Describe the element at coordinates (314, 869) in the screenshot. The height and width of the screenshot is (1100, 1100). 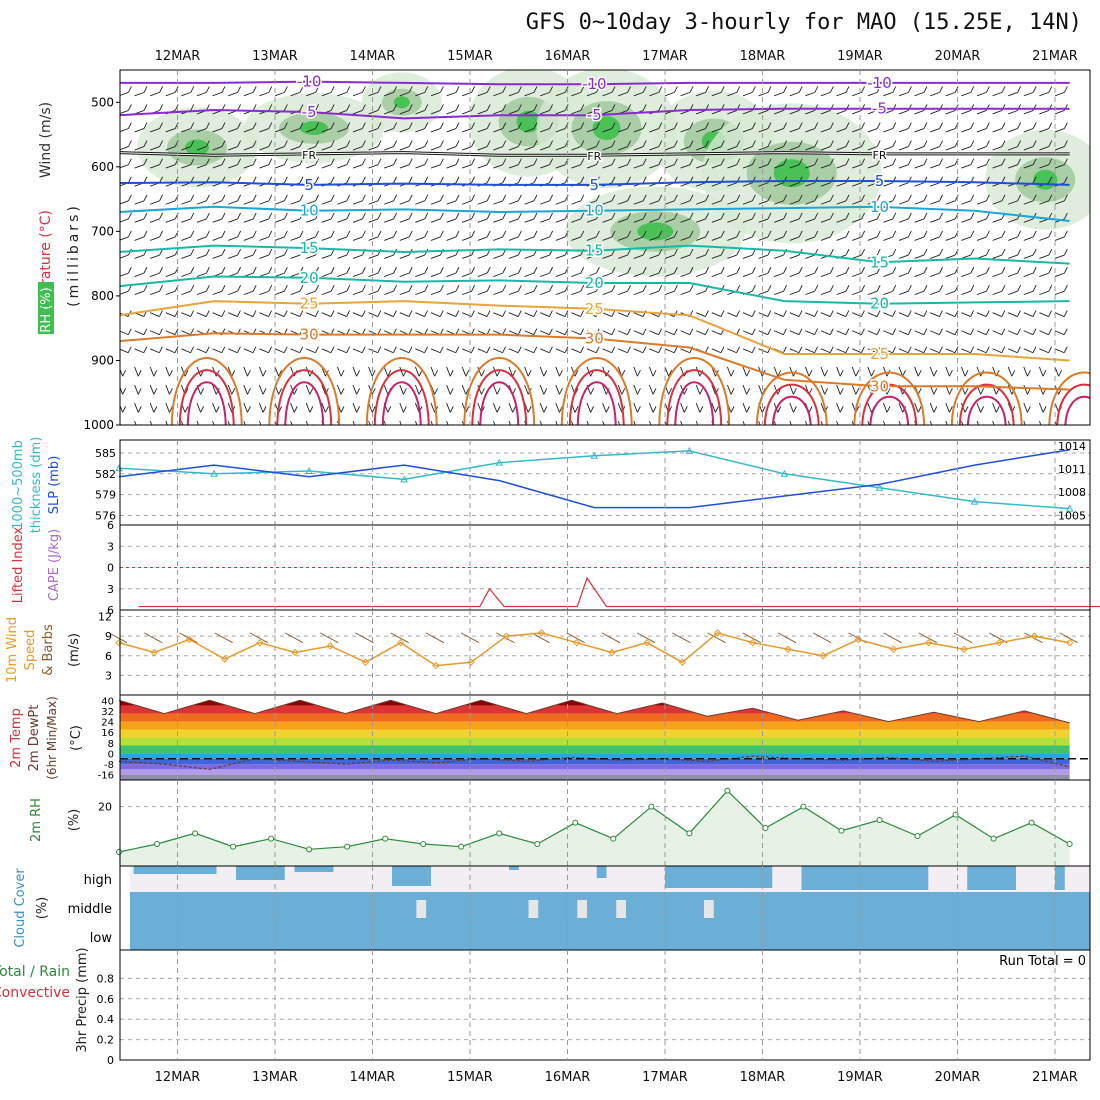
I see `cloud-high-block` at that location.